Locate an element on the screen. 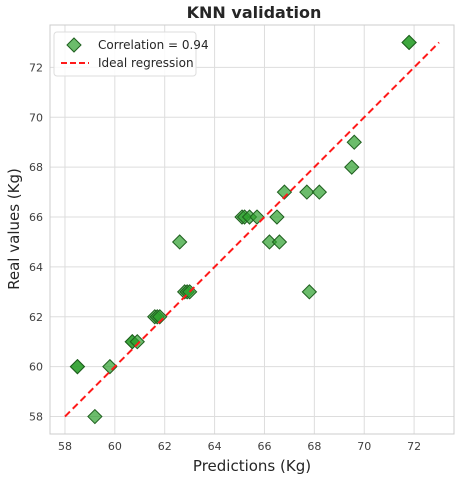 Image resolution: width=462 pixels, height=480 pixels. x-tick-label: 70 is located at coordinates (364, 446).